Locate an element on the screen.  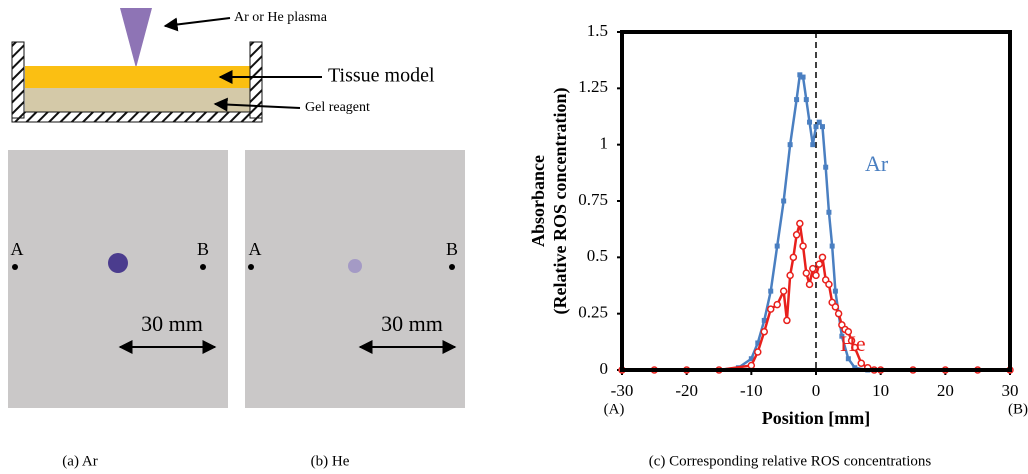
x-axis-label: Position [mm] is located at coordinates (816, 418).